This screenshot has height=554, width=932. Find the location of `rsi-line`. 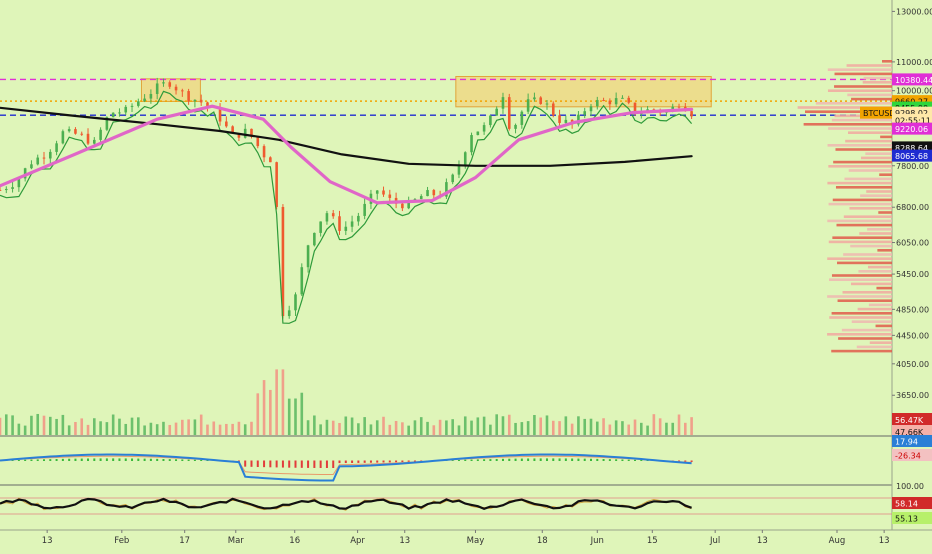

rsi-line is located at coordinates (346, 503).